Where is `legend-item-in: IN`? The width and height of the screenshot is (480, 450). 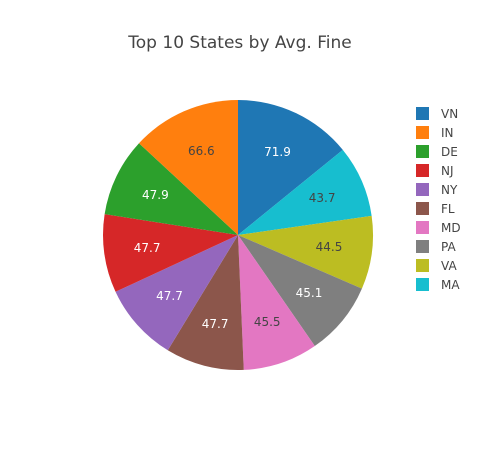
legend-item-in: IN is located at coordinates (448, 132).